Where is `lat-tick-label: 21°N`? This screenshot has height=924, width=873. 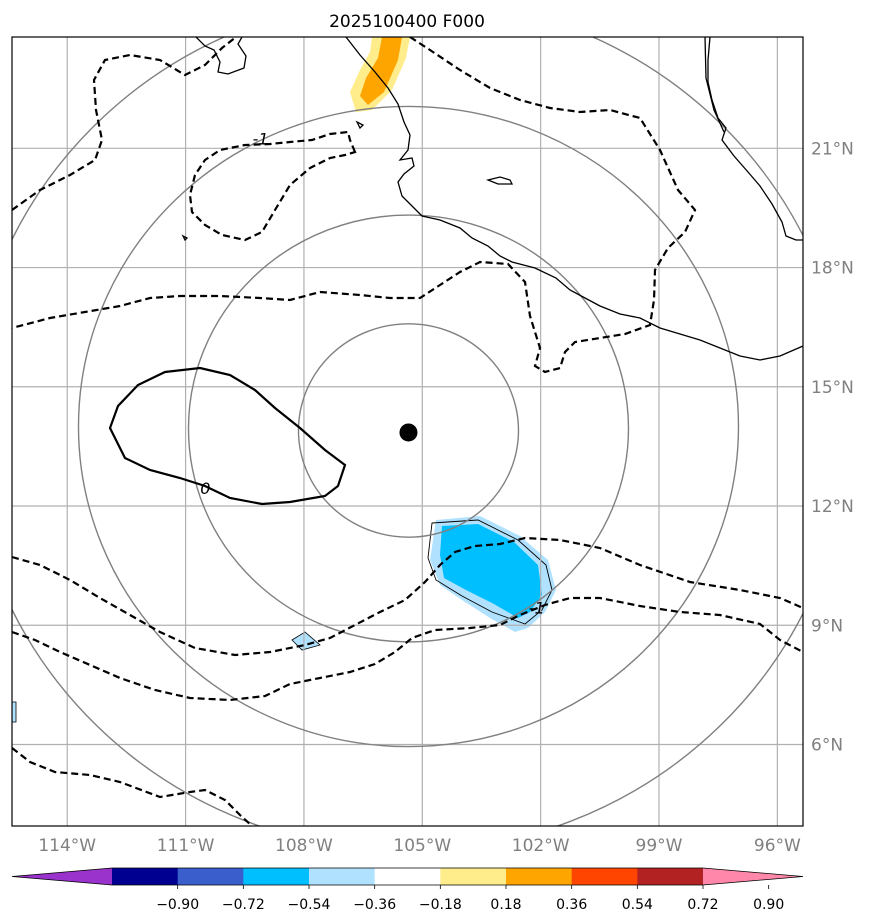
lat-tick-label: 21°N is located at coordinates (832, 149).